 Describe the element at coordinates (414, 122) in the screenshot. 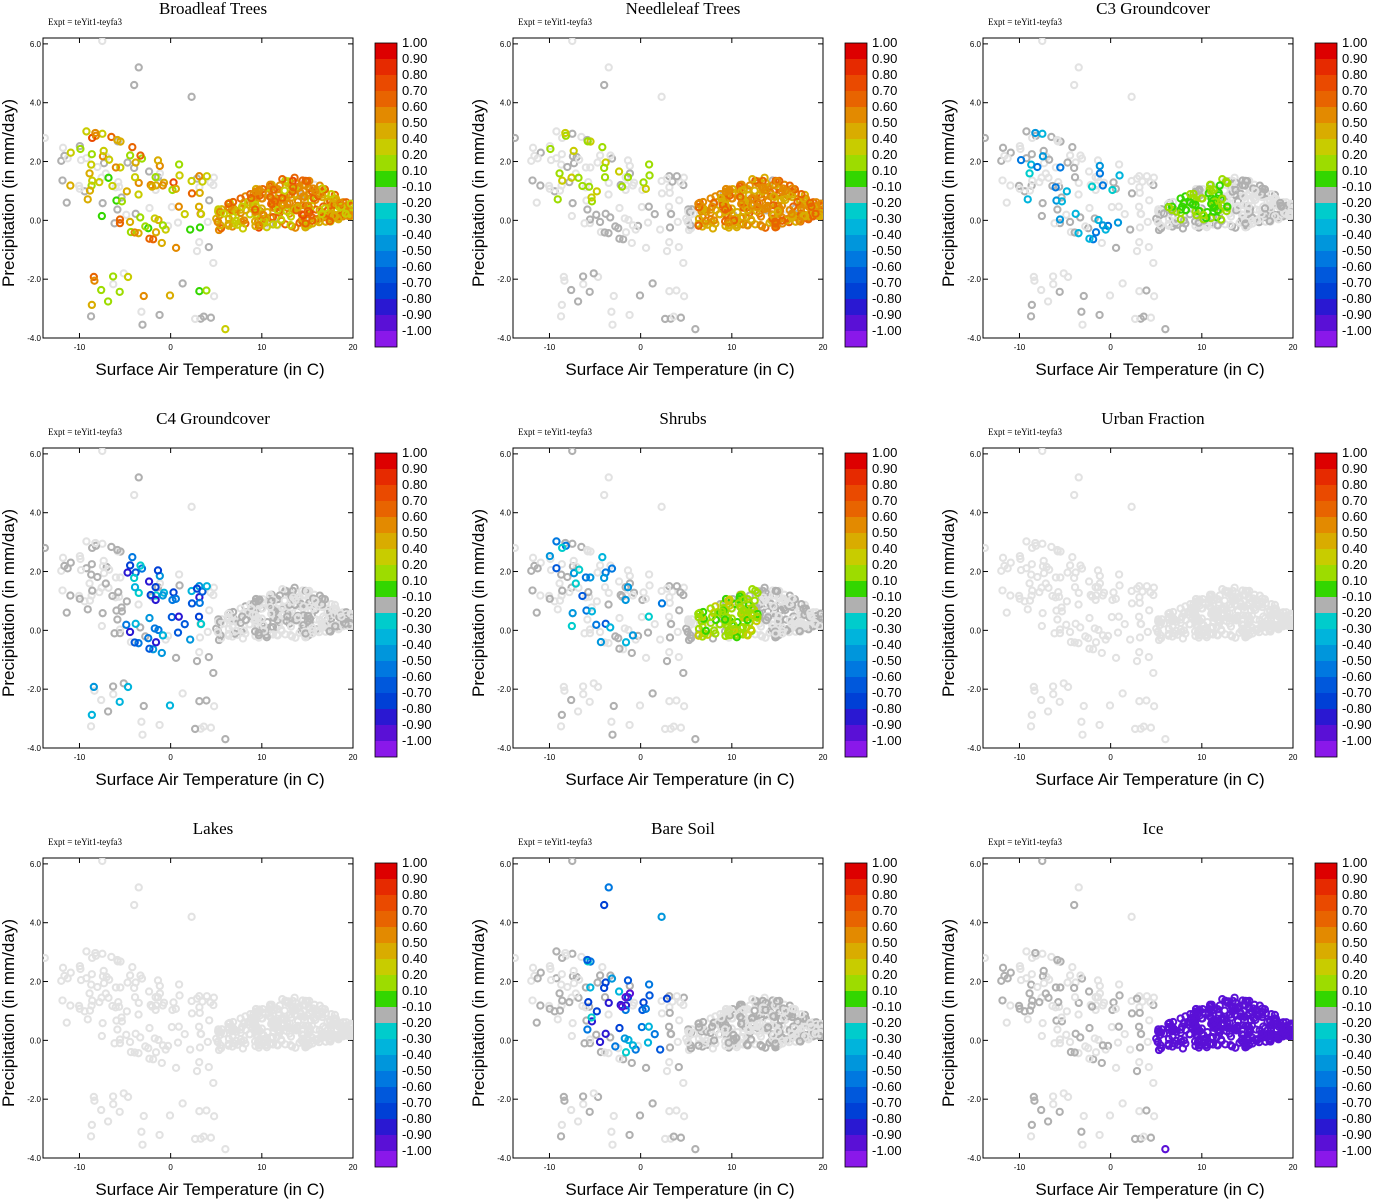

I see `colorbar-label: 0.50` at that location.